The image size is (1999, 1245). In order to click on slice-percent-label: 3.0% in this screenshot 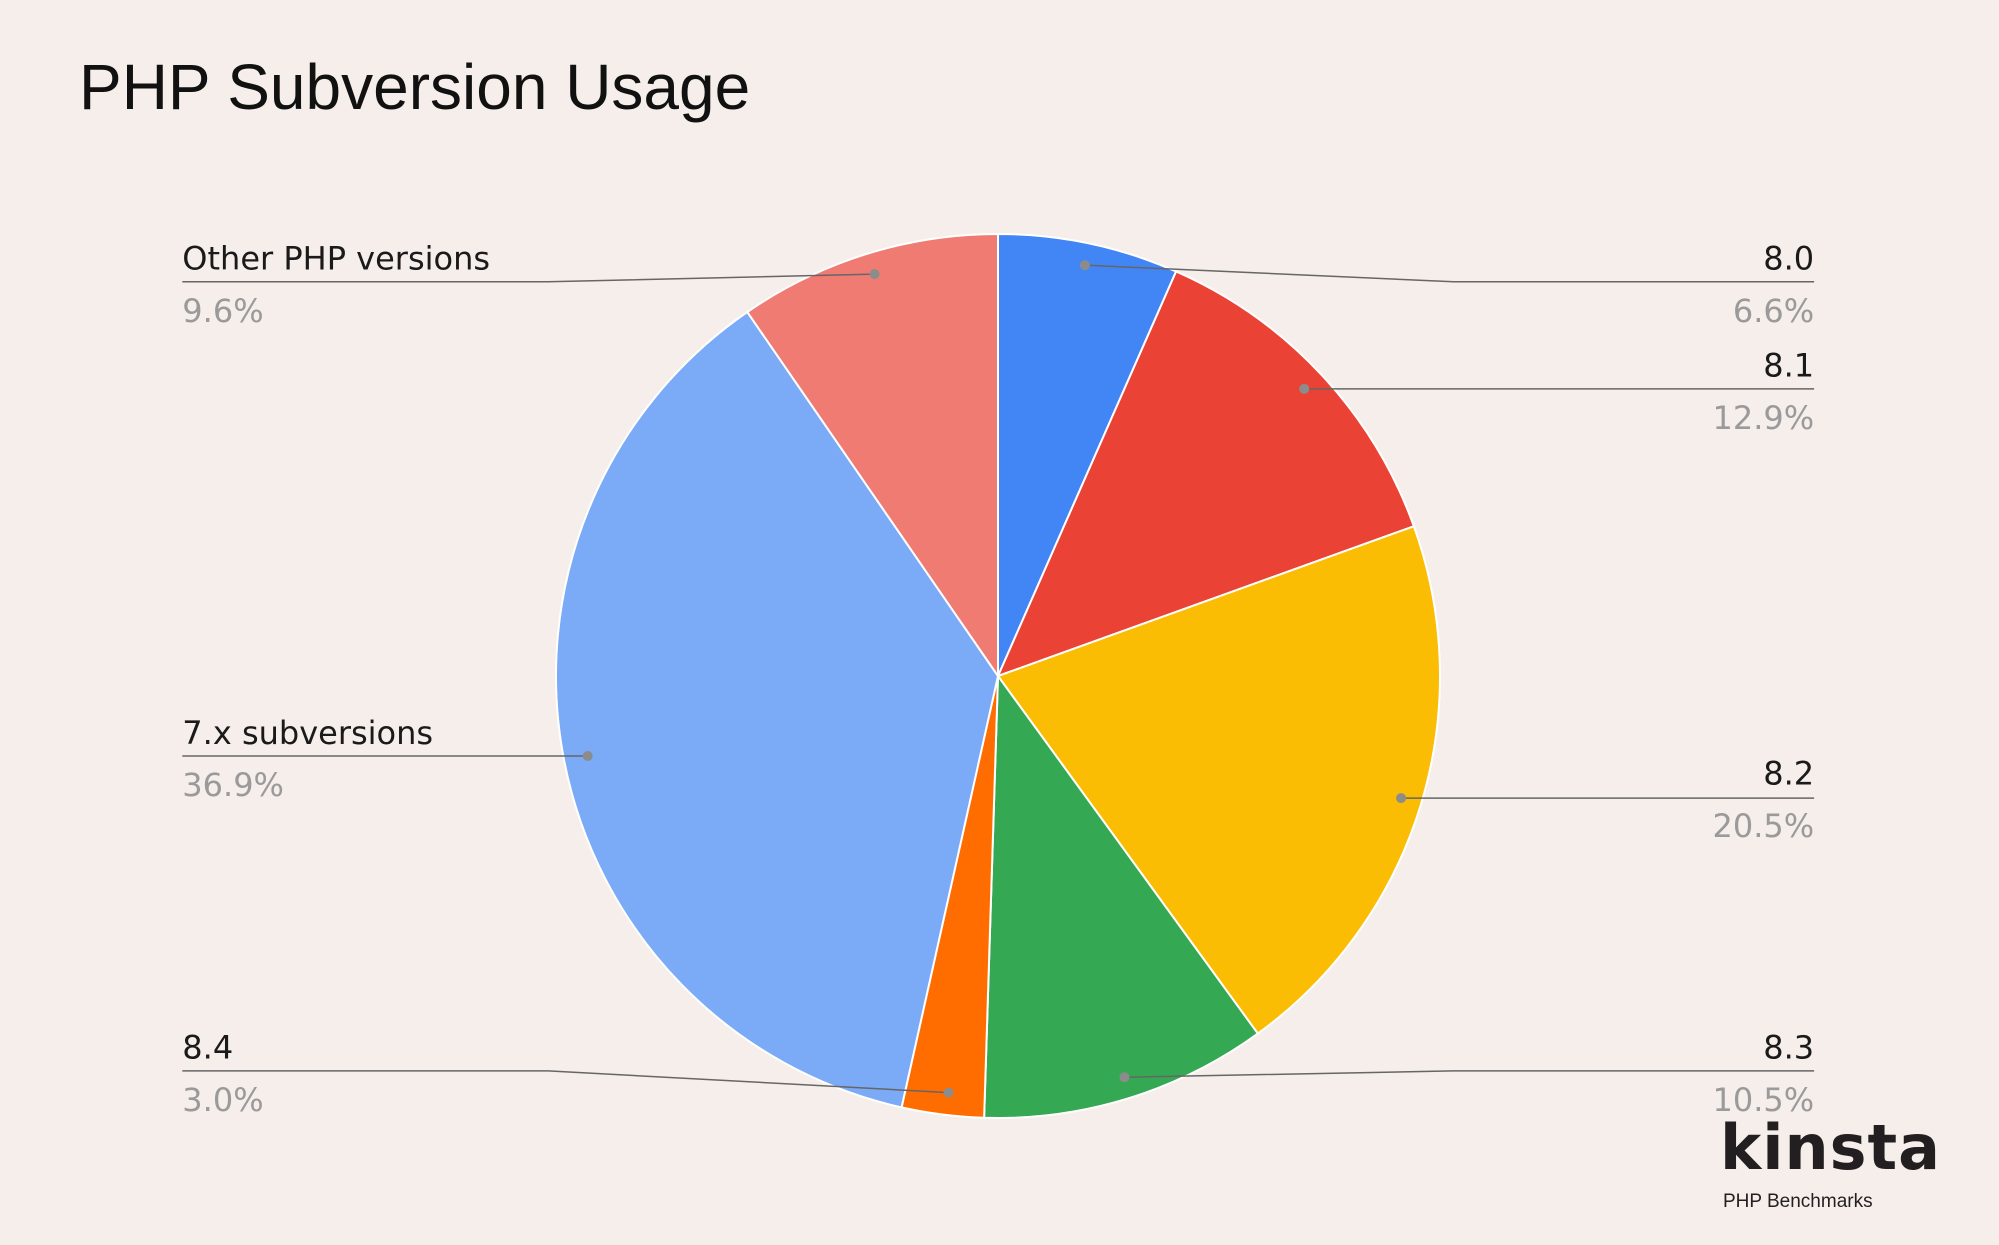, I will do `click(222, 1100)`.